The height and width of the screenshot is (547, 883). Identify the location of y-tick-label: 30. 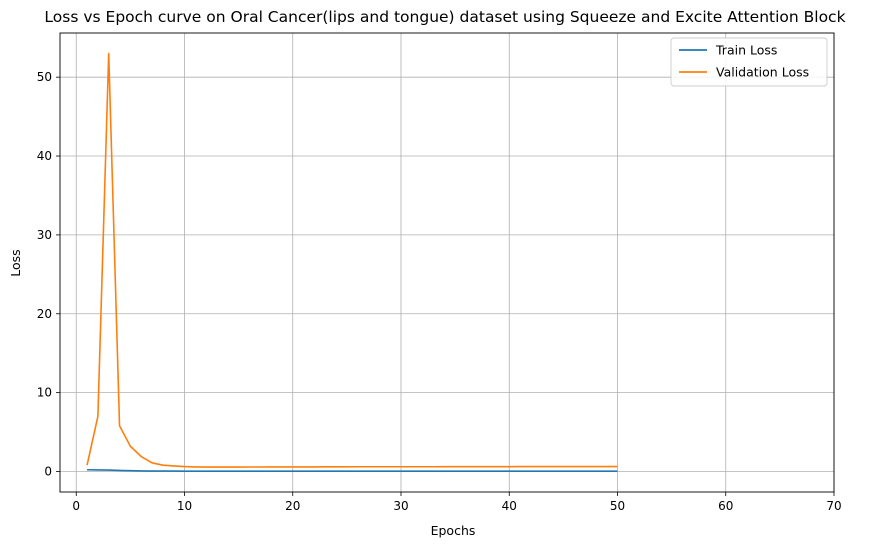
(44, 235).